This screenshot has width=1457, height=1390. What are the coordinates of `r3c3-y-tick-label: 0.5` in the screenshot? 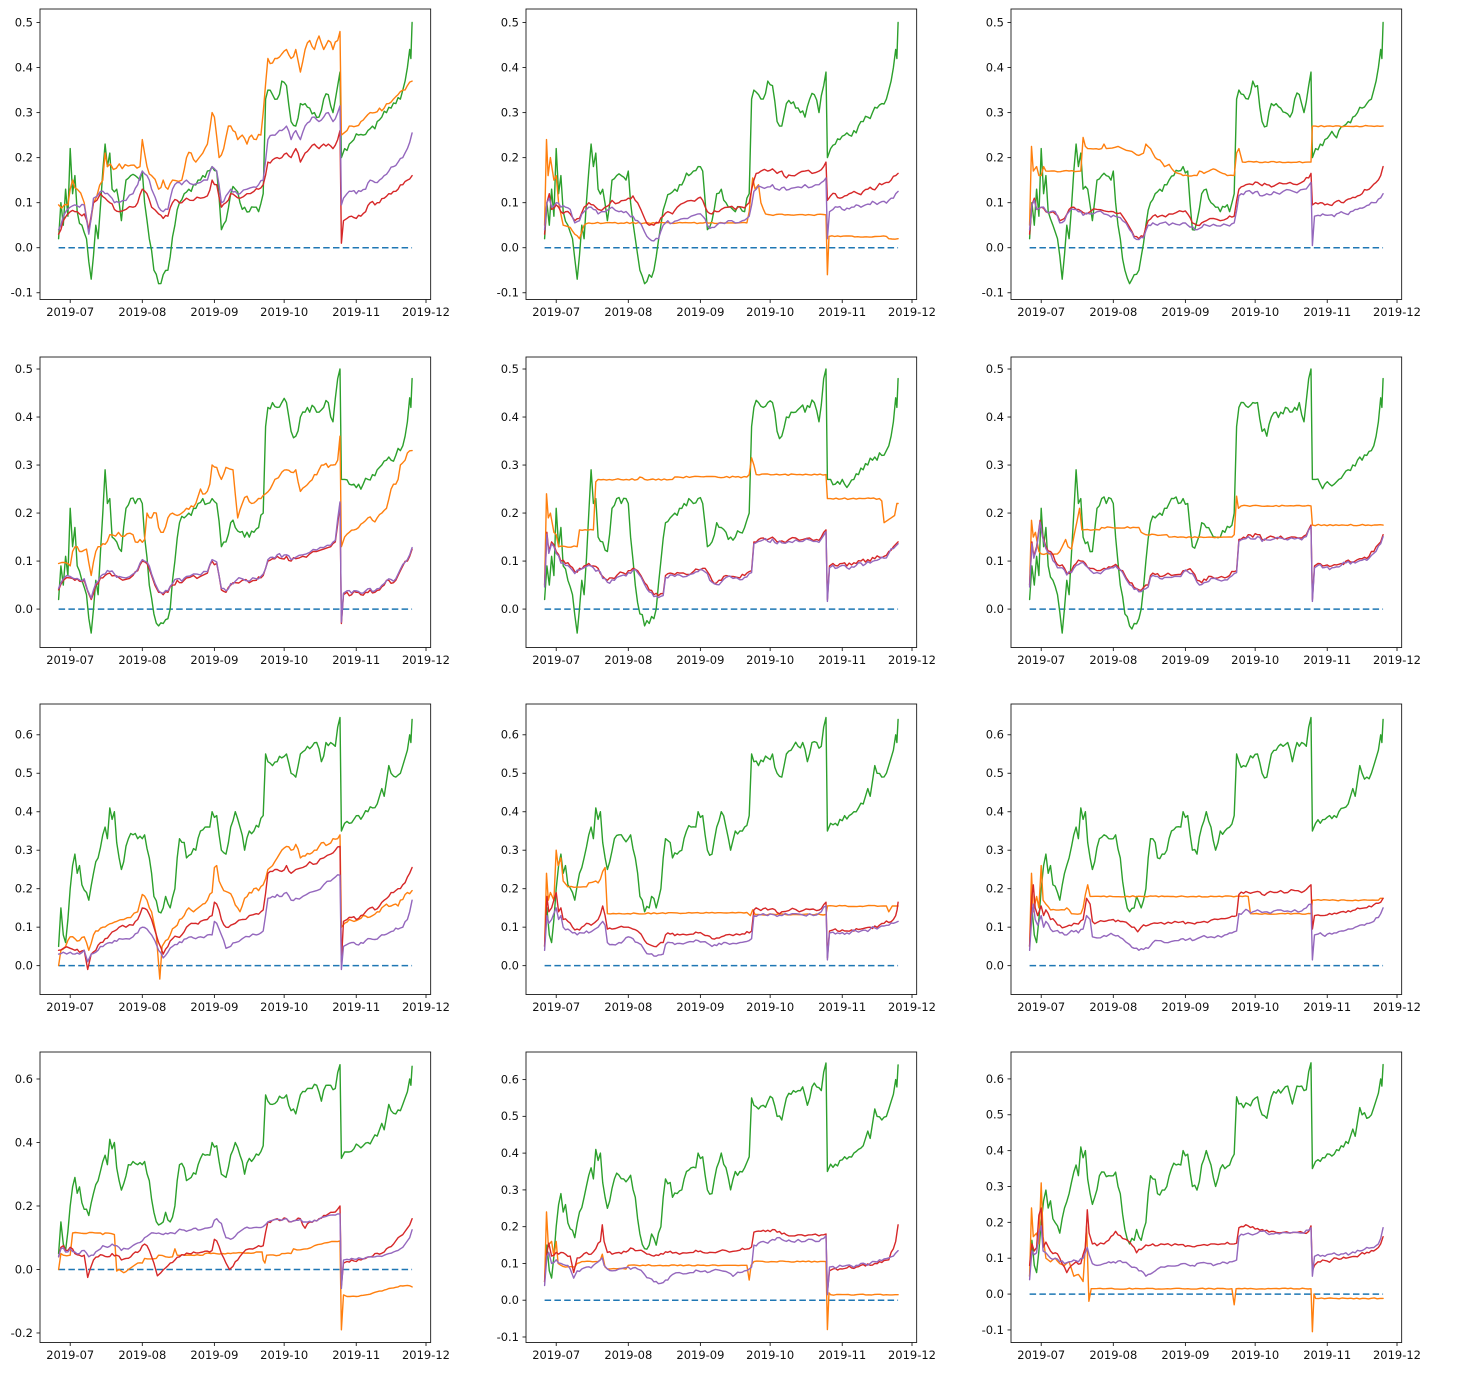 It's located at (995, 773).